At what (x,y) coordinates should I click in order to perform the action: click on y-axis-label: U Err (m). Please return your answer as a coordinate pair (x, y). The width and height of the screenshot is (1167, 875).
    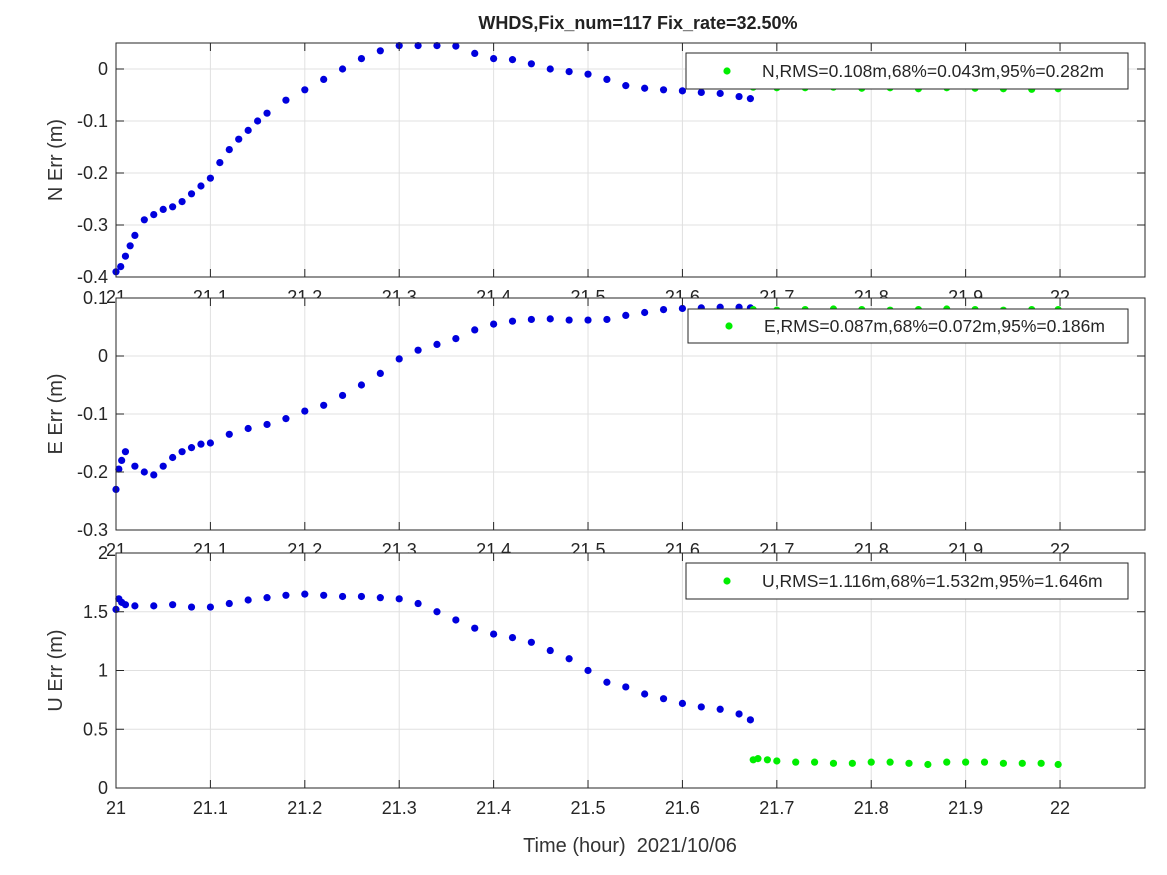
    Looking at the image, I should click on (56, 670).